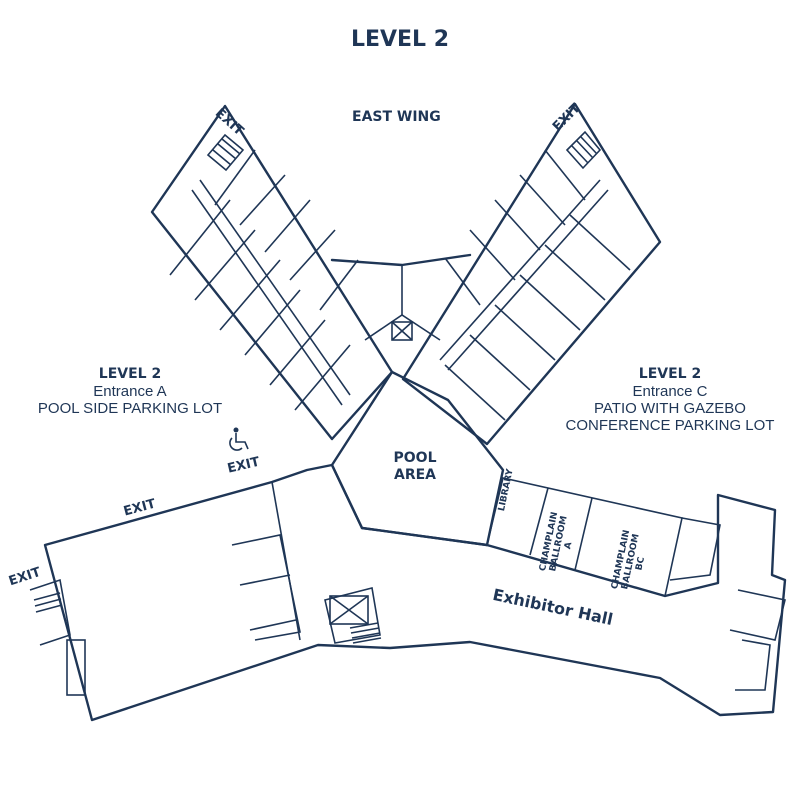  What do you see at coordinates (272, 272) in the screenshot?
I see `west-wing` at bounding box center [272, 272].